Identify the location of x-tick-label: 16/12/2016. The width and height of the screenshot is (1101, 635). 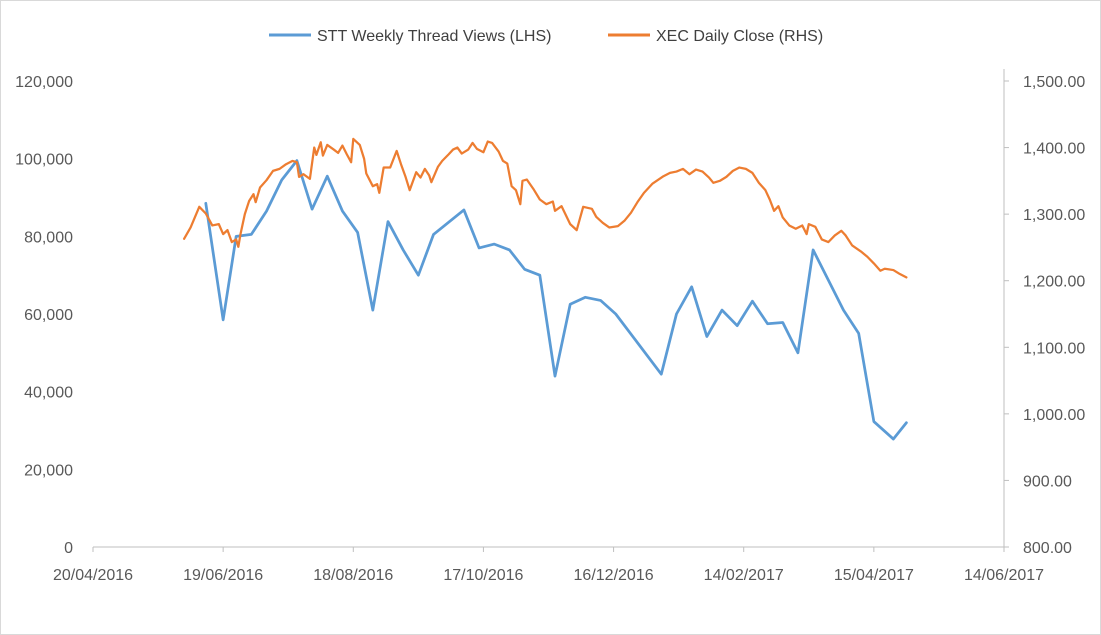
(614, 575).